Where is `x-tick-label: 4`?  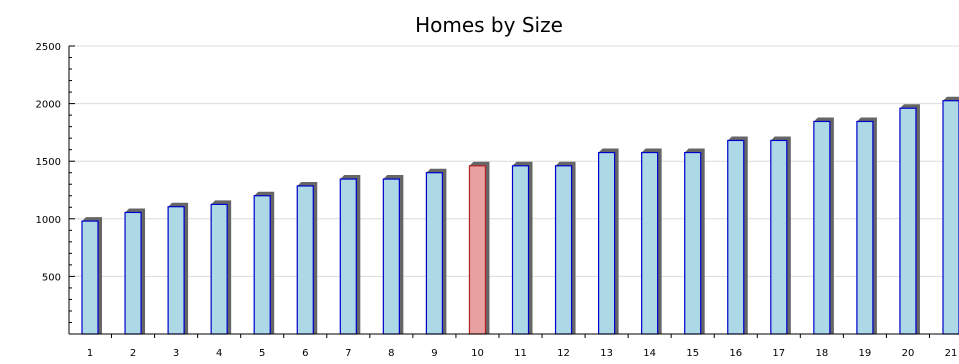 x-tick-label: 4 is located at coordinates (219, 353).